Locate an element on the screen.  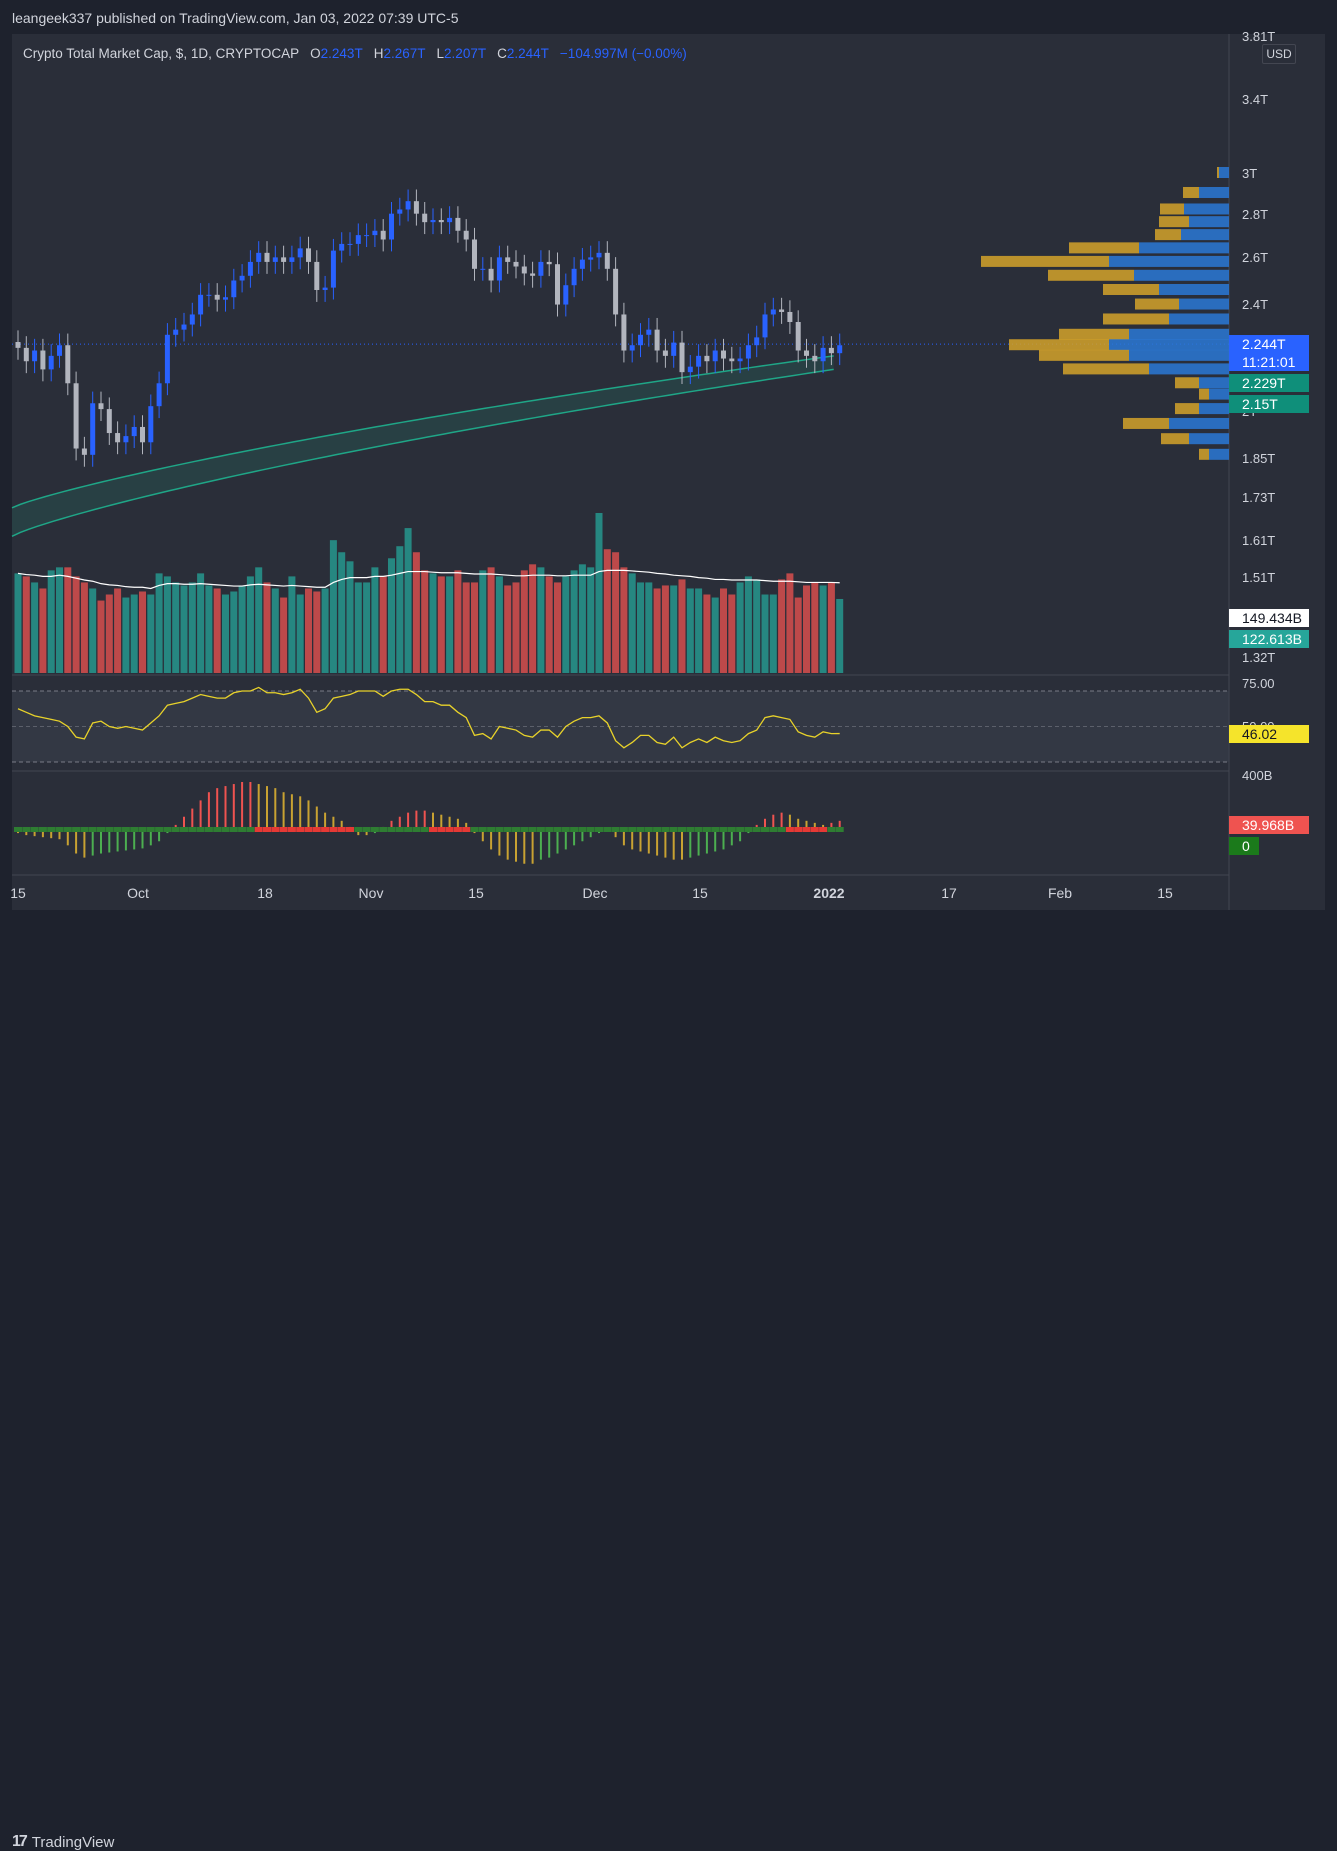
low-key: L is located at coordinates (440, 53).